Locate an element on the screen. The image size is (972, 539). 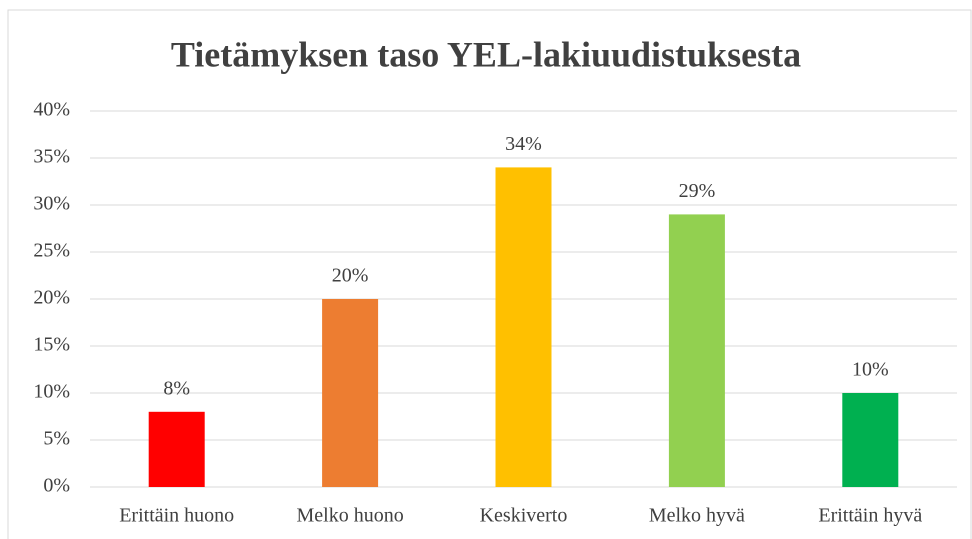
y-tick-label: 35% is located at coordinates (51, 157).